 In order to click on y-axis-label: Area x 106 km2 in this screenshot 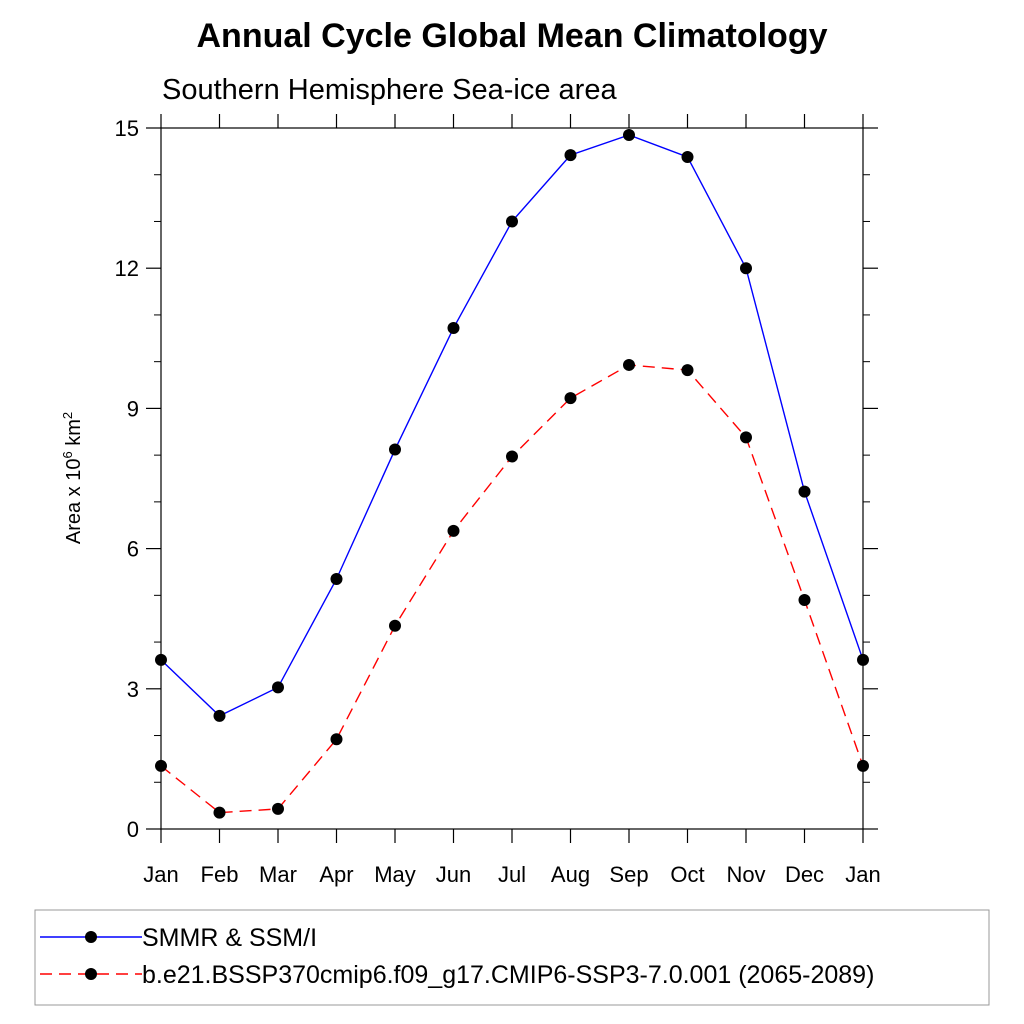, I will do `click(72, 478)`.